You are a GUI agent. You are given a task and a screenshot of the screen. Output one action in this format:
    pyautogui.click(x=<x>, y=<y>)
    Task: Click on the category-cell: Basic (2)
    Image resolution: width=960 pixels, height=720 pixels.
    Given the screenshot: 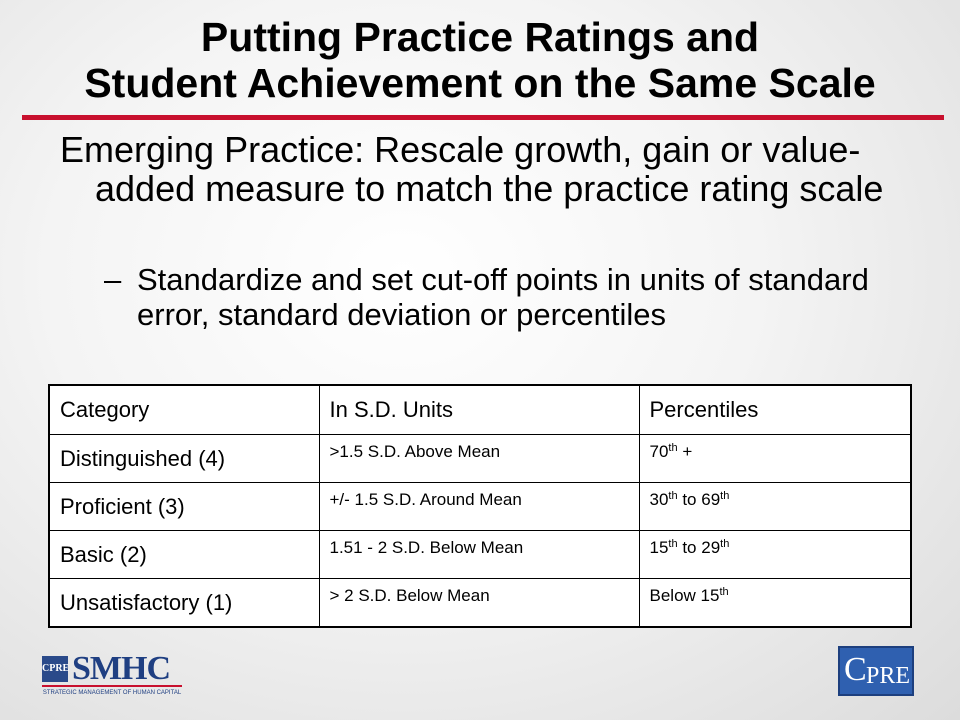 What is the action you would take?
    pyautogui.click(x=184, y=554)
    